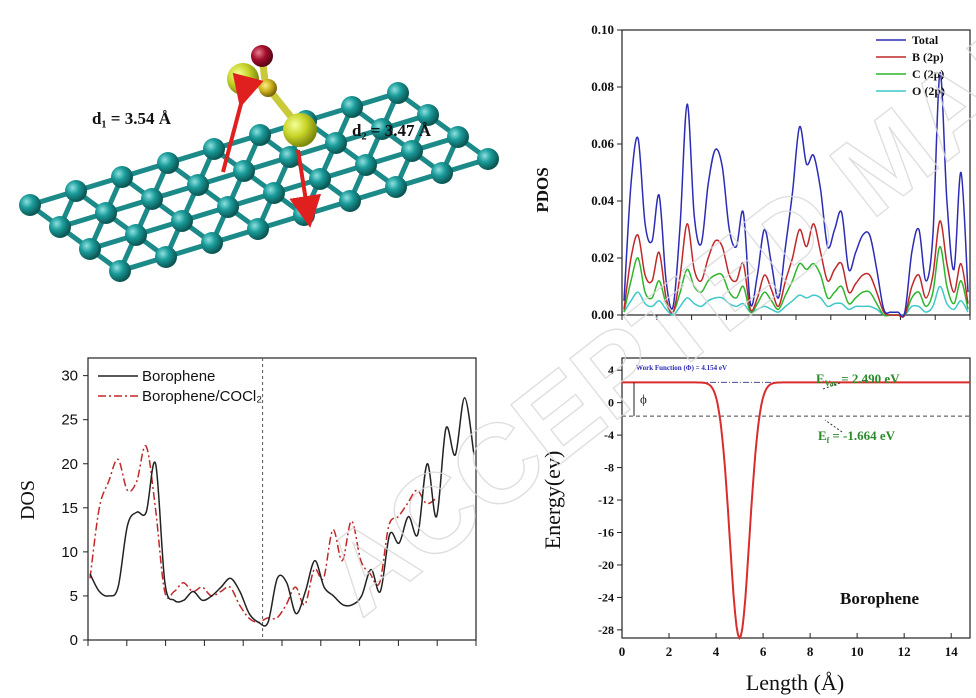 The height and width of the screenshot is (698, 976). What do you see at coordinates (609, 468) in the screenshot?
I see `wf-y-tick-label: -8` at bounding box center [609, 468].